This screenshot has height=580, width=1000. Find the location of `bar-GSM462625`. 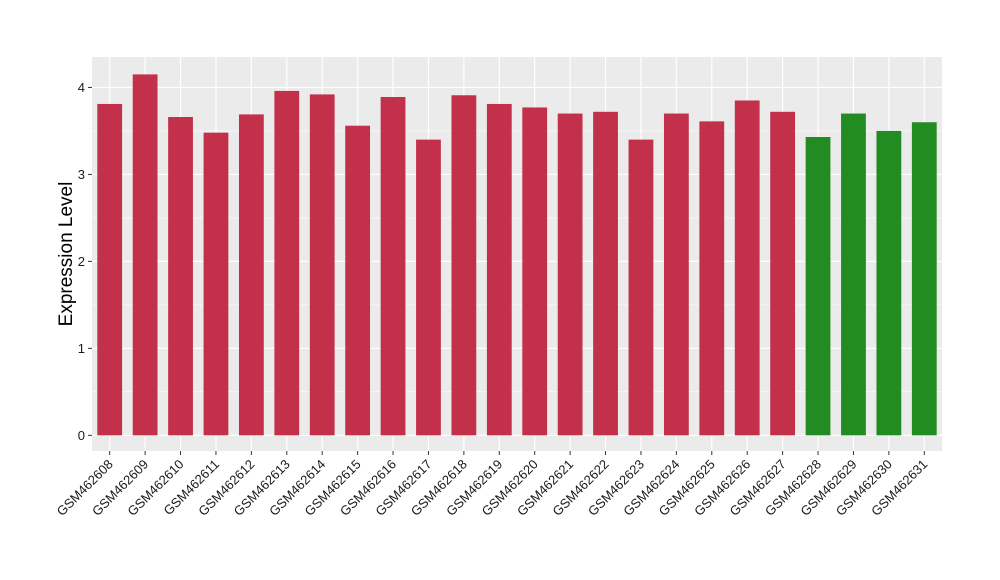

bar-GSM462625 is located at coordinates (712, 278).